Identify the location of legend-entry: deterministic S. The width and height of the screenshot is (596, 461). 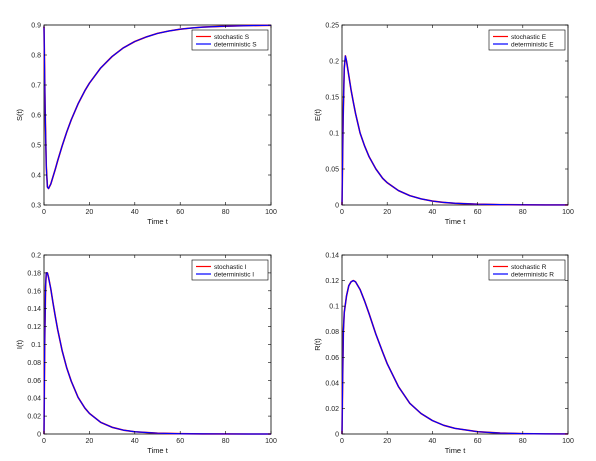
(235, 44).